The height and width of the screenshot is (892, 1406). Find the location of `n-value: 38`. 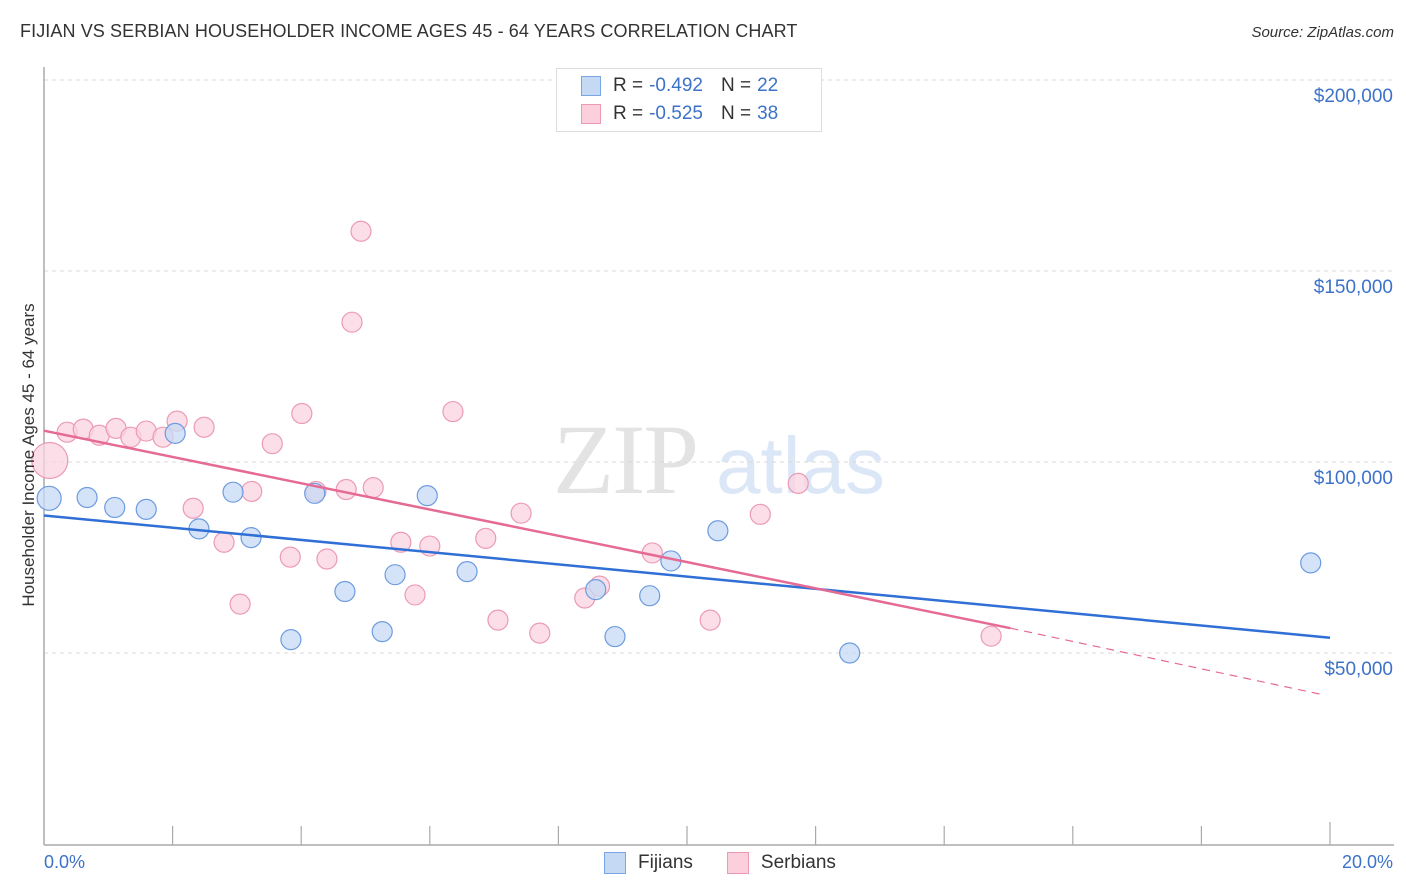

n-value: 38 is located at coordinates (768, 113).